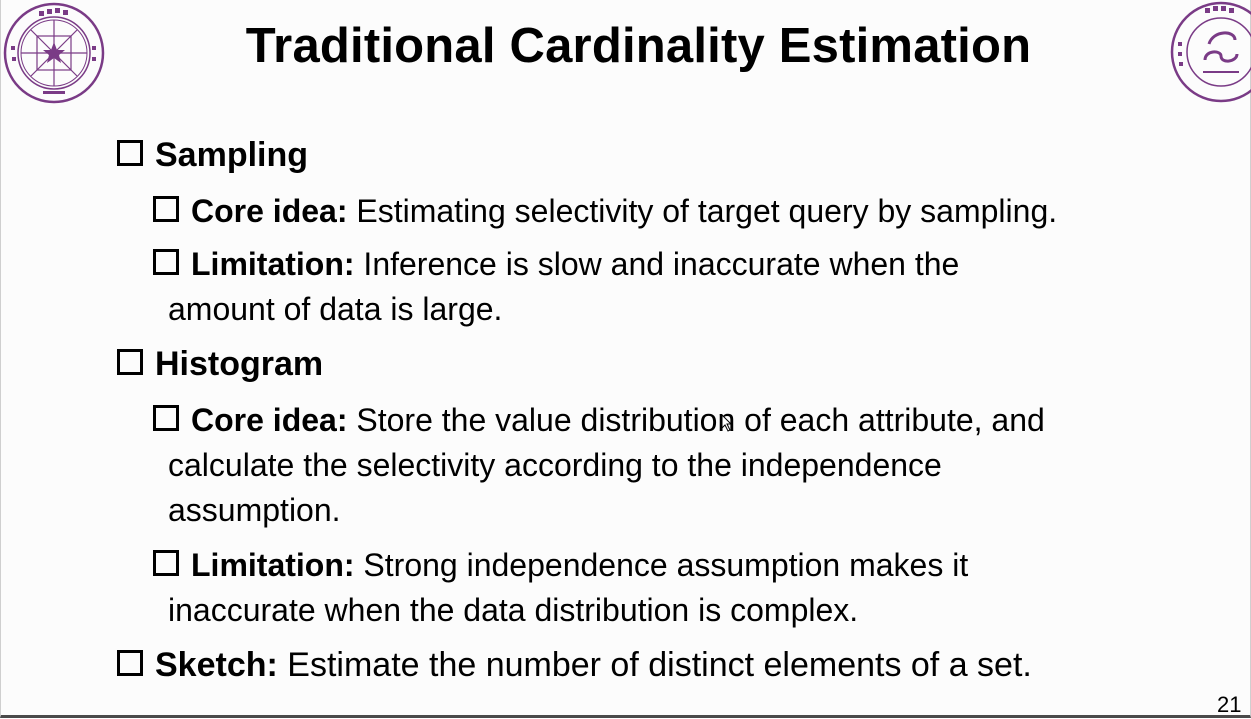 This screenshot has width=1251, height=719. I want to click on slide-title: Traditional Cardinality Estimation, so click(638, 46).